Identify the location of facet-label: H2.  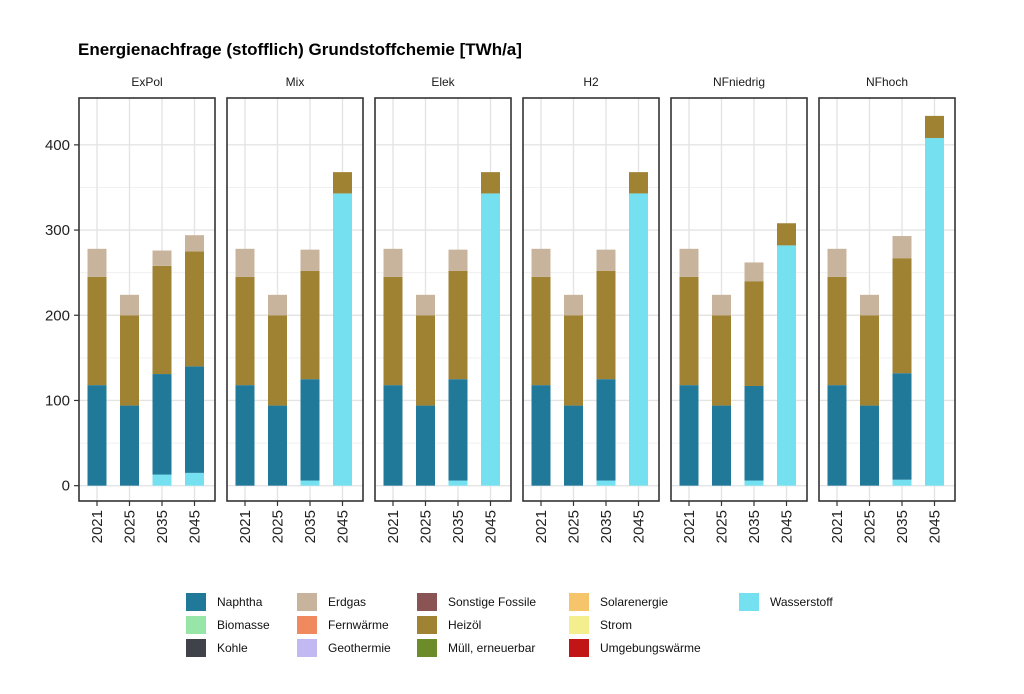
(591, 82).